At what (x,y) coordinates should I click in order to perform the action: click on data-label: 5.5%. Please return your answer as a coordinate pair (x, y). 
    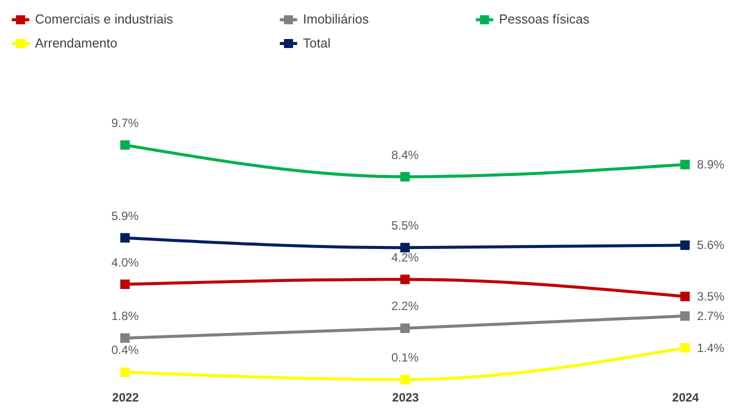
    Looking at the image, I should click on (405, 225).